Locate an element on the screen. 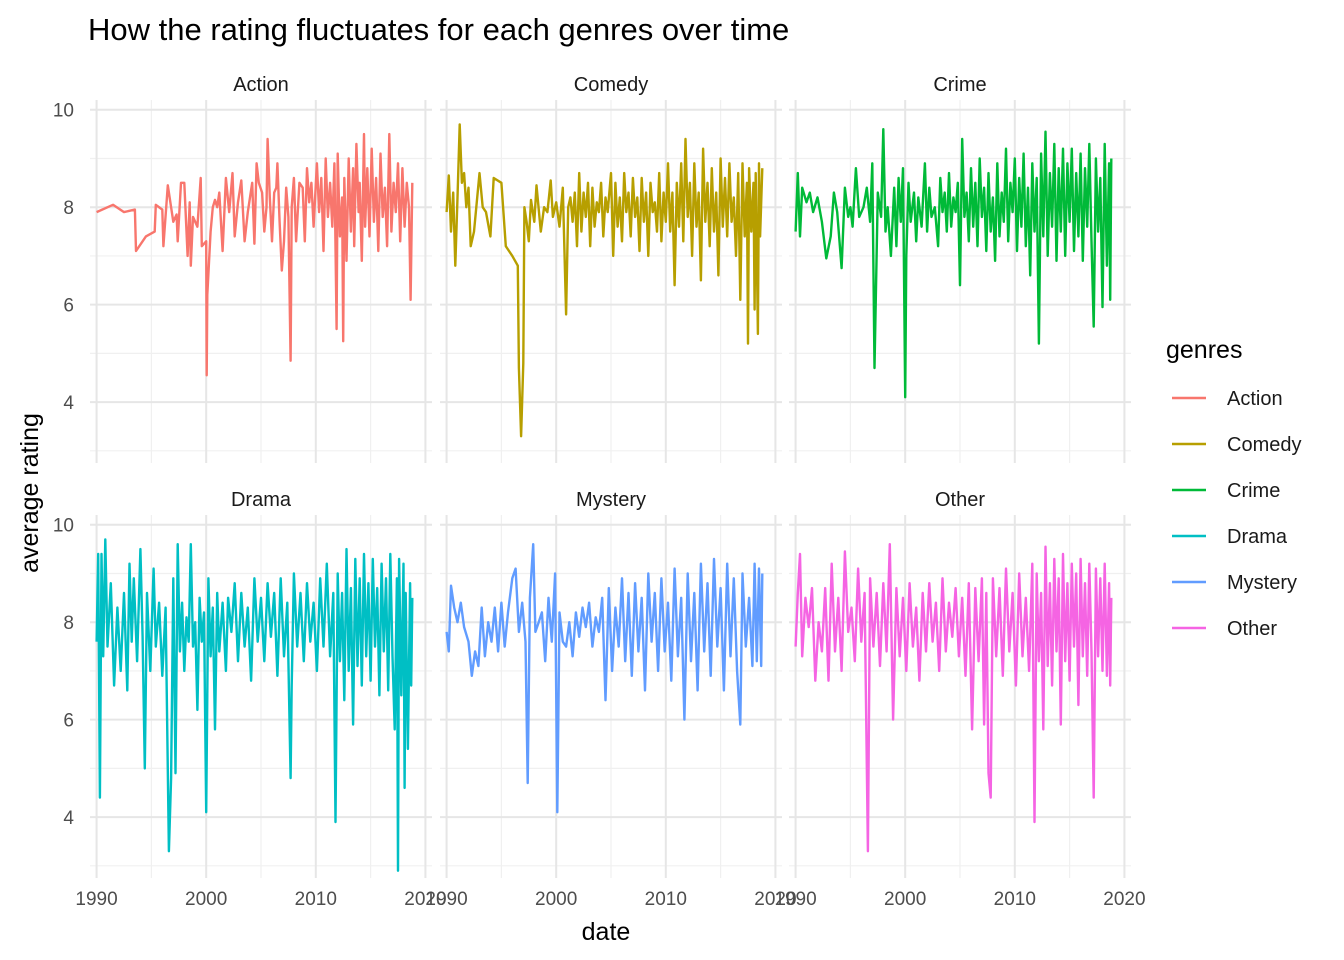  legend-item-drama: Drama is located at coordinates (1230, 537).